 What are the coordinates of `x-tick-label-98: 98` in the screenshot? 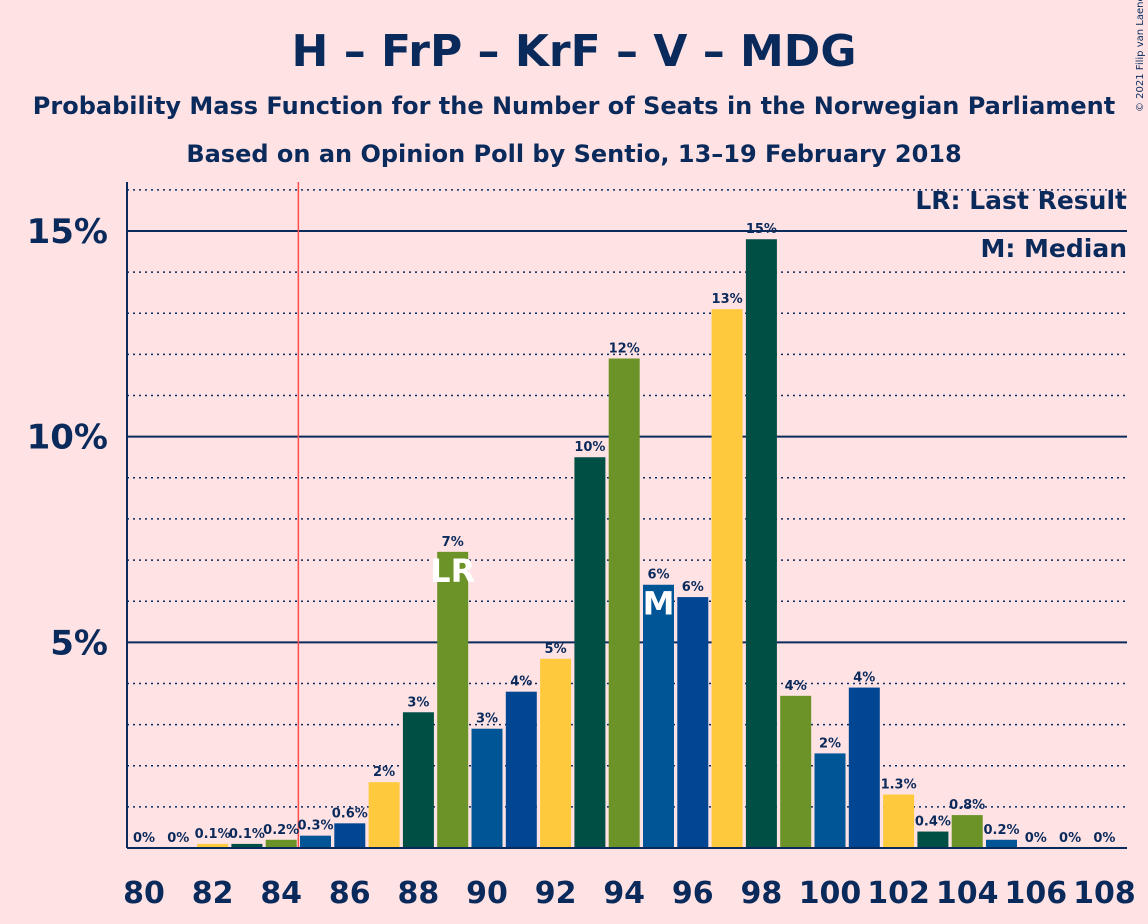 It's located at (762, 893).